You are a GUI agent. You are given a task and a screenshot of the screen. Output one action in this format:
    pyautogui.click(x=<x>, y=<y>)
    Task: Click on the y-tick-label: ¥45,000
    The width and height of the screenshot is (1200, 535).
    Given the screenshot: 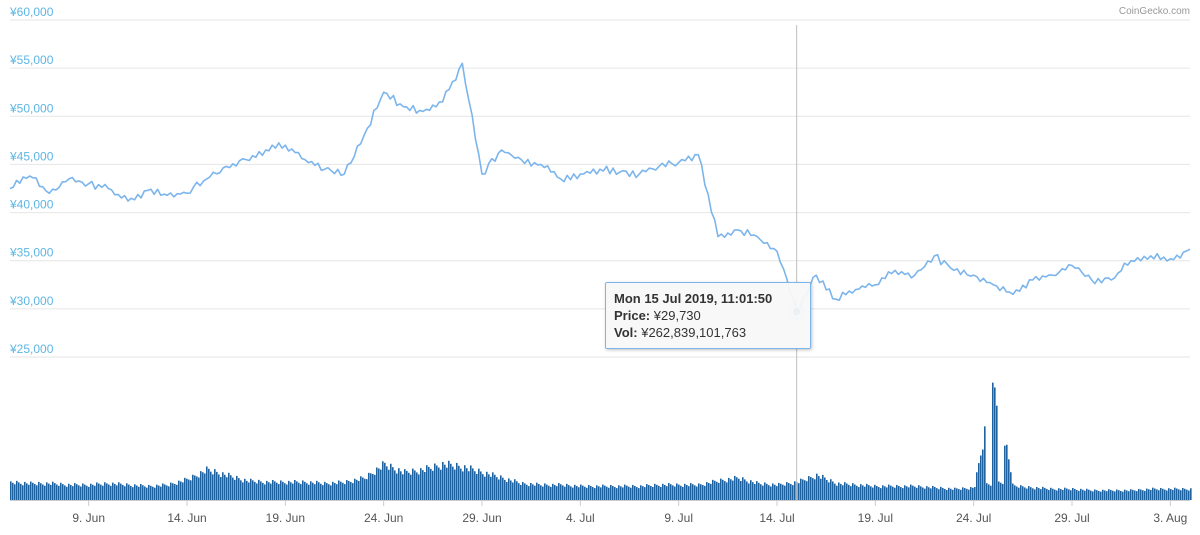 What is the action you would take?
    pyautogui.click(x=31, y=156)
    